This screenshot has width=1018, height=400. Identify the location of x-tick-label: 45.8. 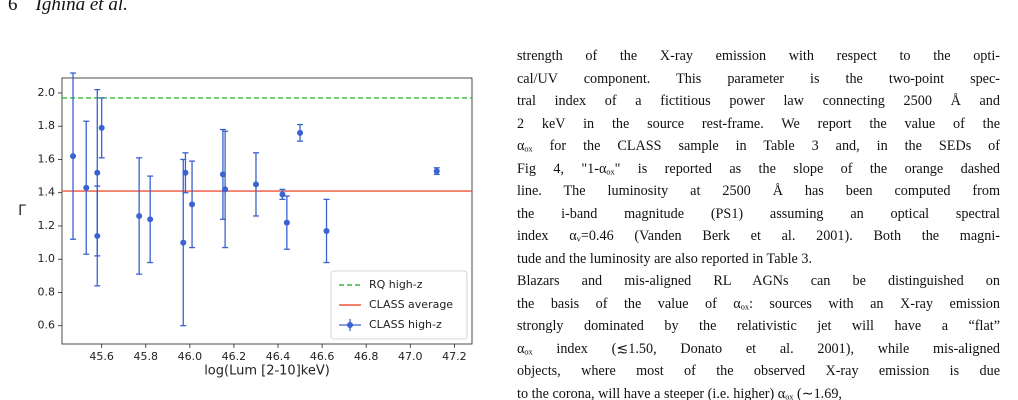
(146, 356).